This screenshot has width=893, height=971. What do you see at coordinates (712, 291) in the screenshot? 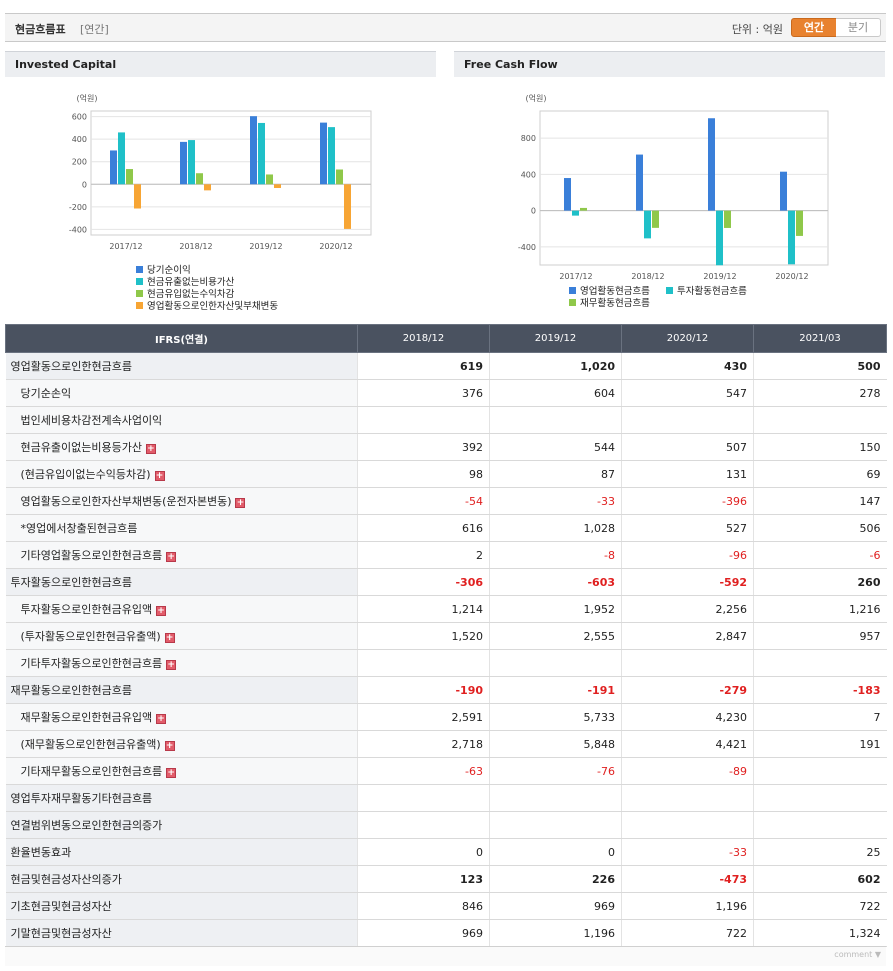
I see `legend-label: 투자활동현금흐름` at bounding box center [712, 291].